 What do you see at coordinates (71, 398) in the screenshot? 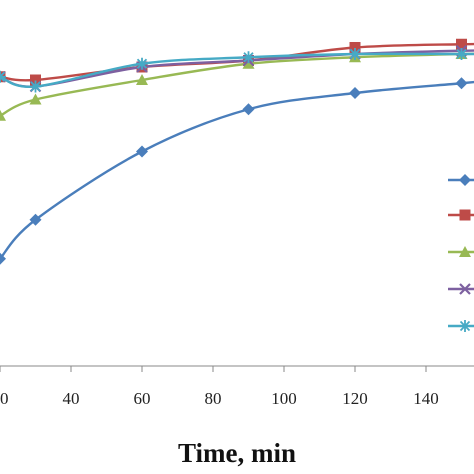
I see `x-tick-label: 40` at bounding box center [71, 398].